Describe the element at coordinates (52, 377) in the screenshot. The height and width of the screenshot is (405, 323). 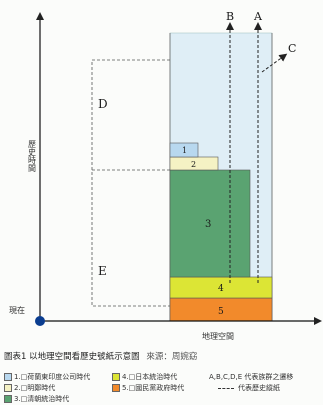
I see `legend-text-1: 1.□荷蘭東印度公司時代` at that location.